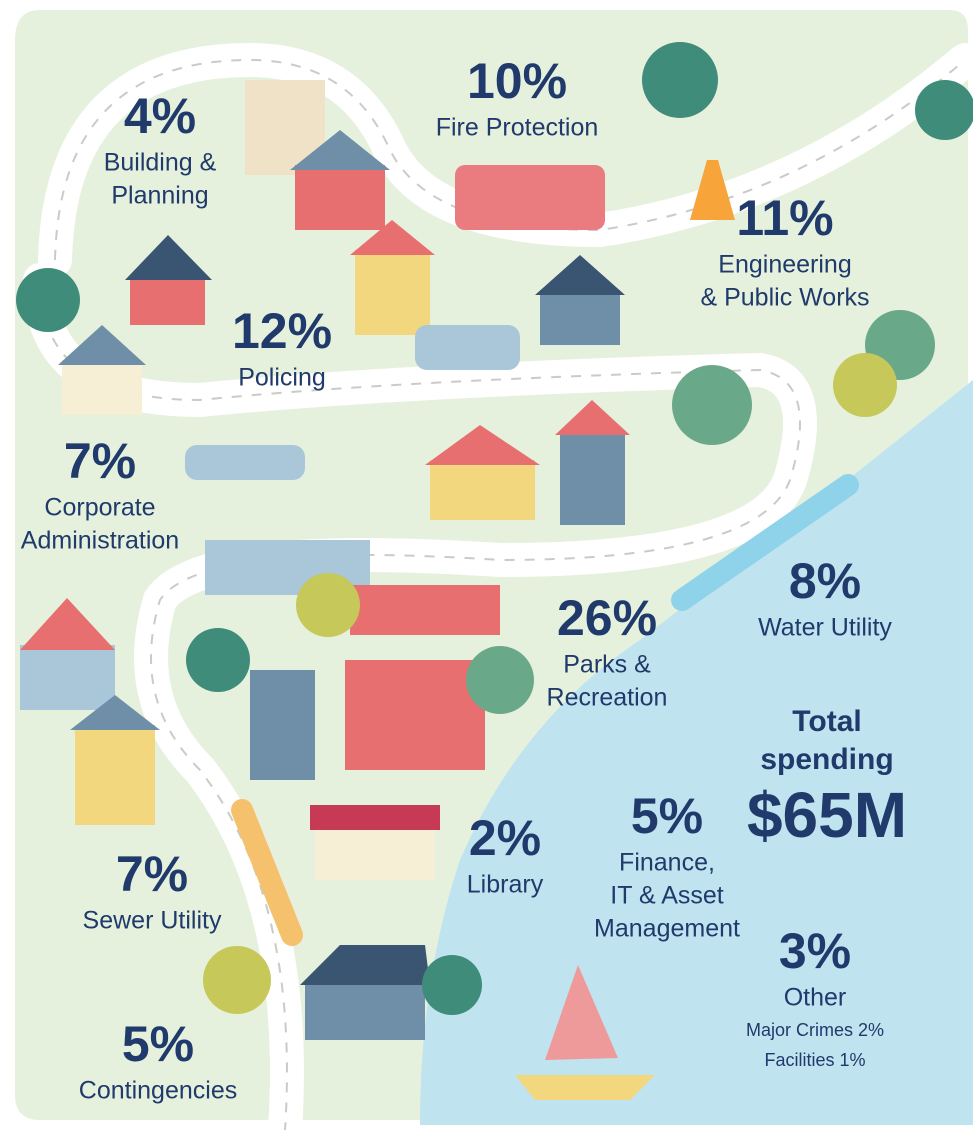 The width and height of the screenshot is (973, 1139). I want to click on label: Parks &, so click(607, 665).